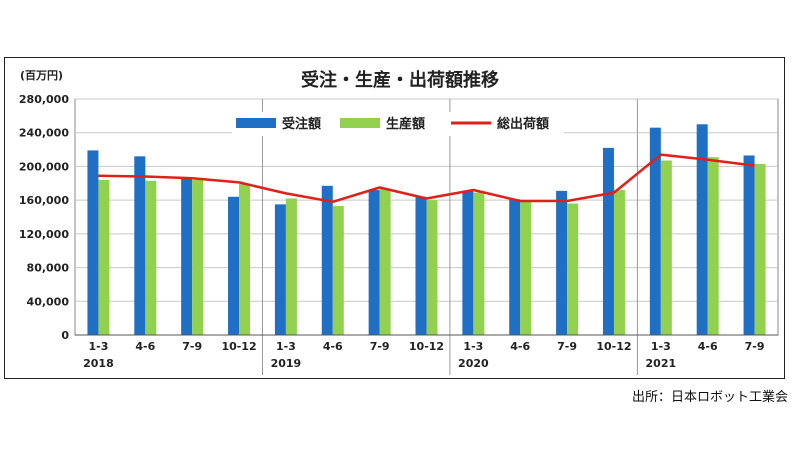  I want to click on bar-受注額-6, so click(374, 262).